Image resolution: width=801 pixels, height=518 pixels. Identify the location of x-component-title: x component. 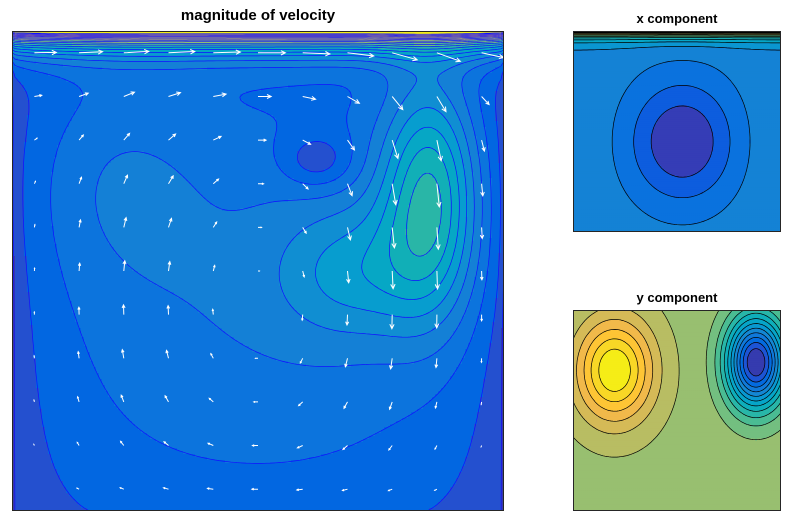
(677, 18).